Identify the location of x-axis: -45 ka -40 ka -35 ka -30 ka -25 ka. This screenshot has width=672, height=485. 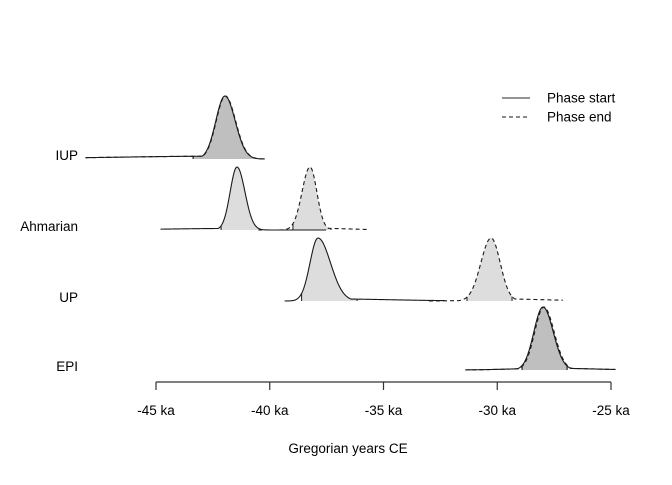
(383, 399).